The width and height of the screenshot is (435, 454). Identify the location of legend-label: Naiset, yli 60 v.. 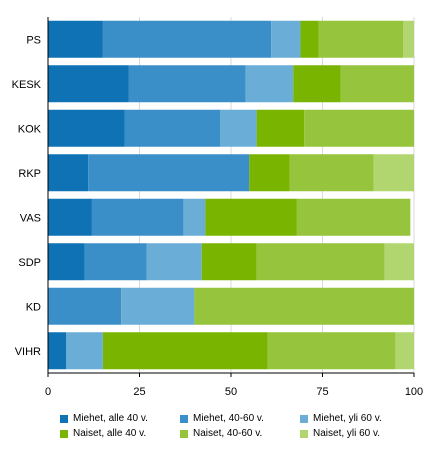
(347, 433).